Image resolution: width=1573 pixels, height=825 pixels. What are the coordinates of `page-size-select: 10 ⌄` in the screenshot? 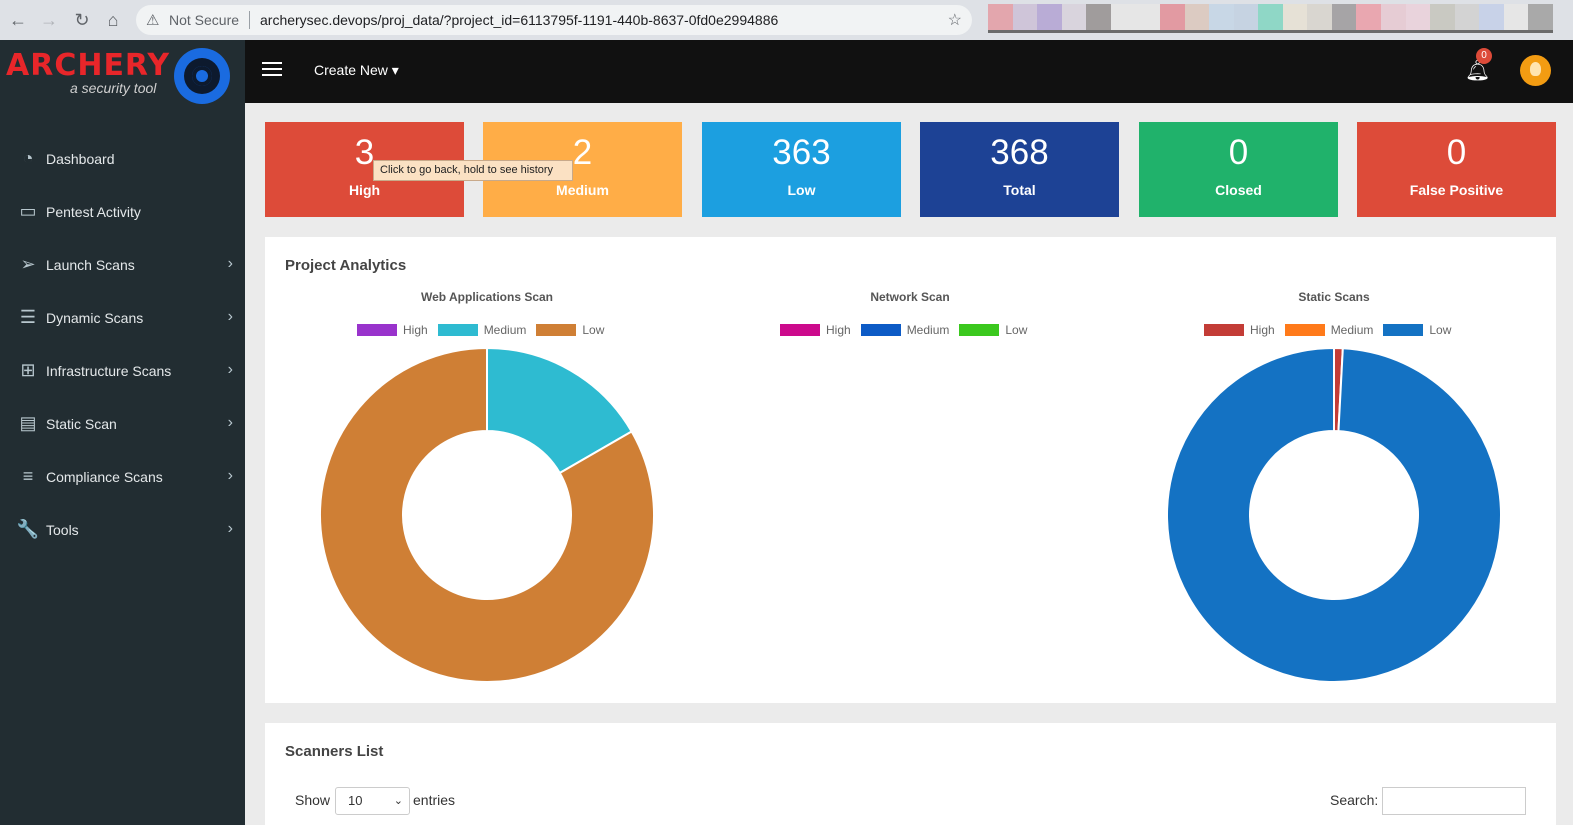 It's located at (372, 801).